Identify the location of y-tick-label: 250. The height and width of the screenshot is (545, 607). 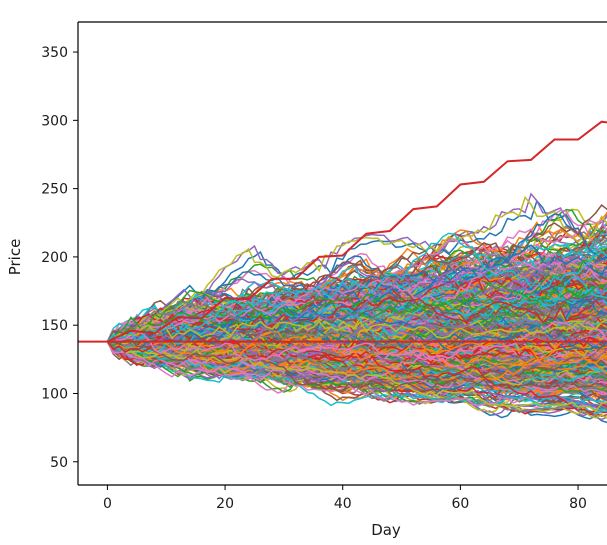
(54, 190).